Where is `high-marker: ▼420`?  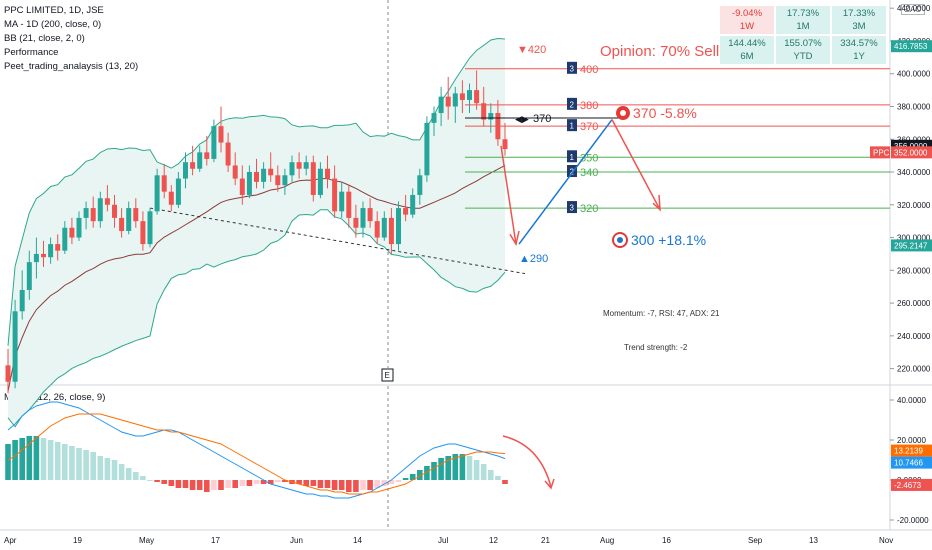 high-marker: ▼420 is located at coordinates (531, 50).